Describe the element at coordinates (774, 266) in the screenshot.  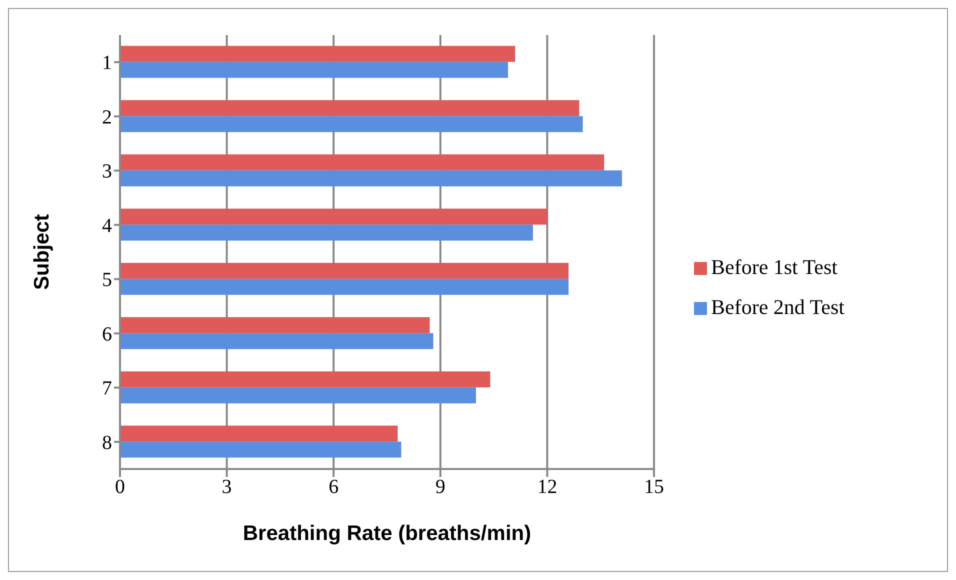
I see `legend-label: Before 1st Test` at that location.